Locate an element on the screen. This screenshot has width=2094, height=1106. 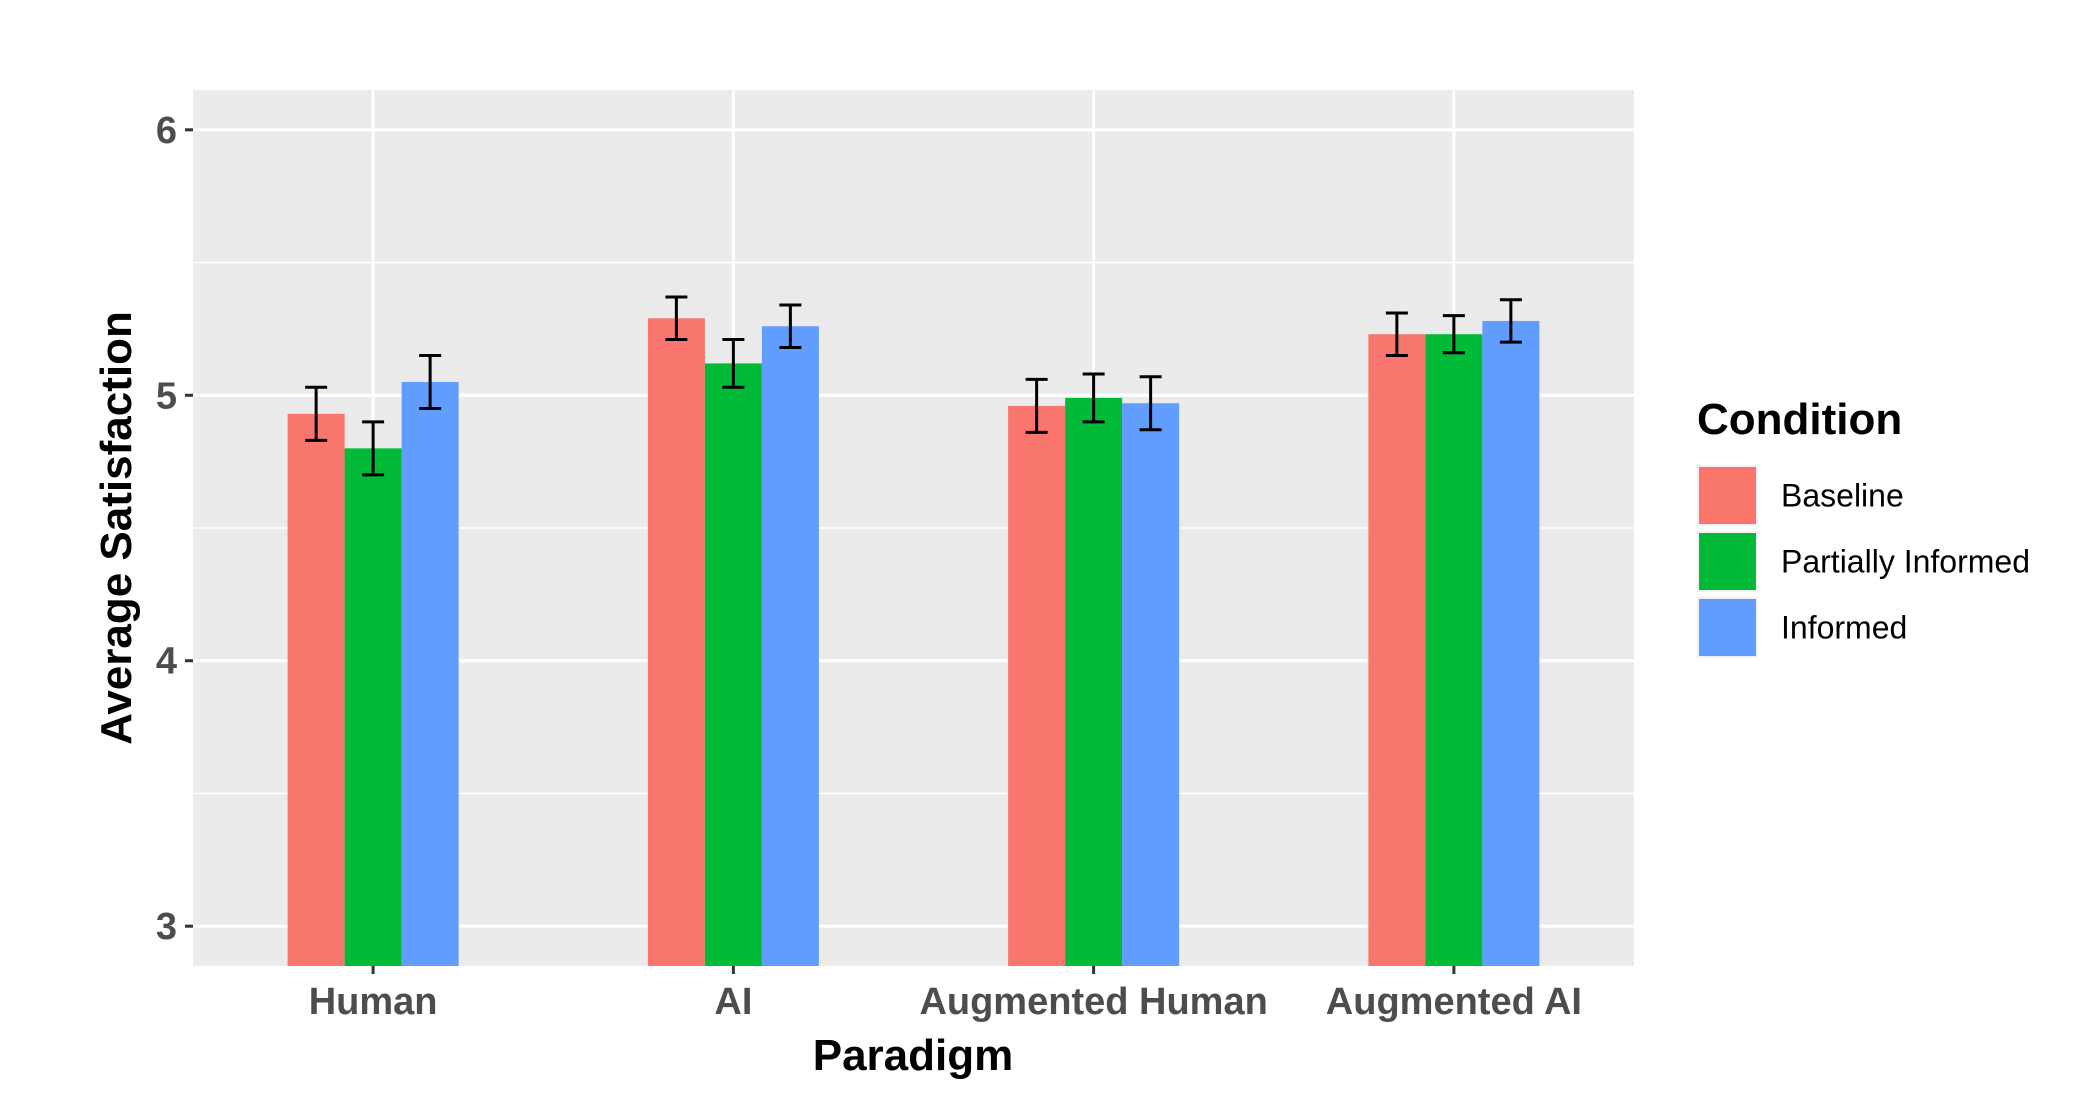
x-tick-label: Human is located at coordinates (373, 1002).